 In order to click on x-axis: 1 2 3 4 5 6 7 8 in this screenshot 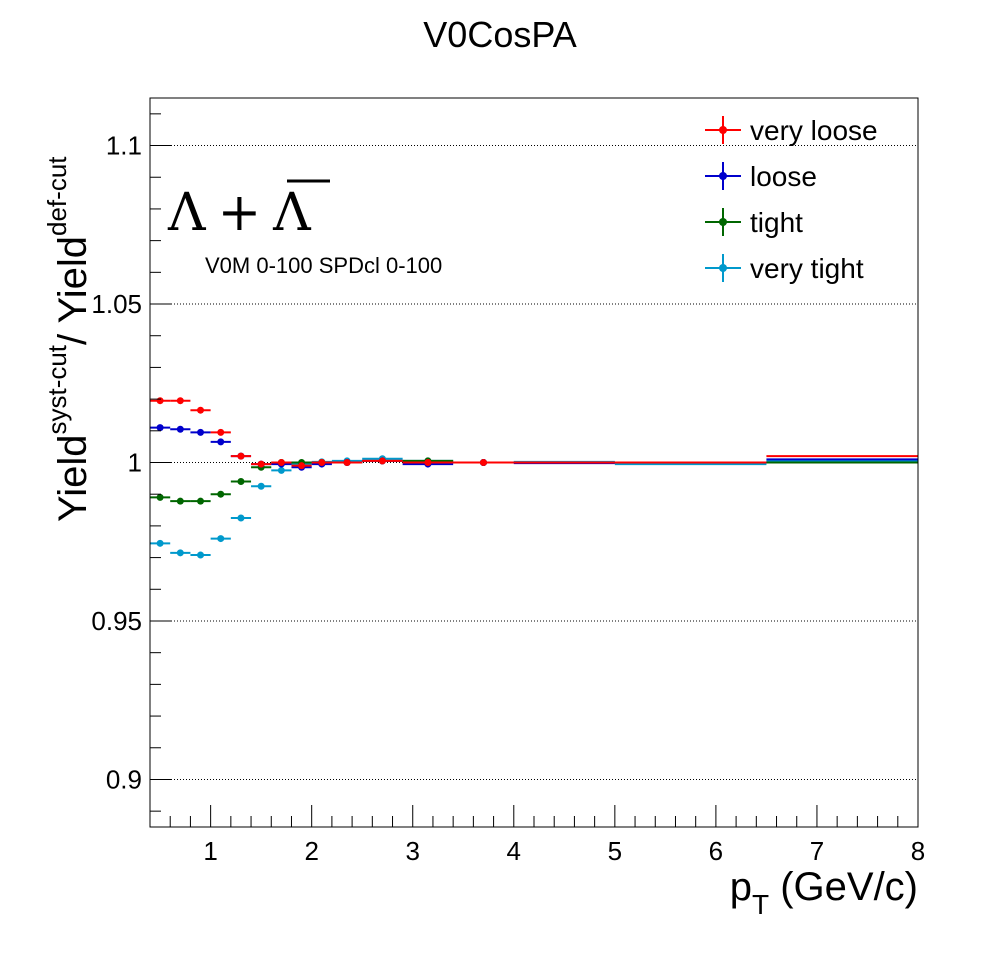, I will do `click(537, 835)`.